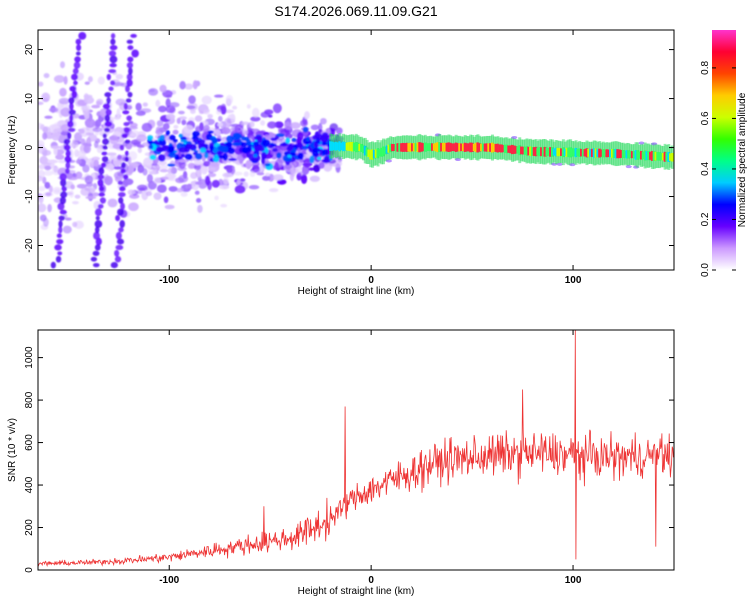 The image size is (750, 600). I want to click on colorbar-ticks: 0.0 0.2 0.4 0.6 0.8, so click(718, 169).